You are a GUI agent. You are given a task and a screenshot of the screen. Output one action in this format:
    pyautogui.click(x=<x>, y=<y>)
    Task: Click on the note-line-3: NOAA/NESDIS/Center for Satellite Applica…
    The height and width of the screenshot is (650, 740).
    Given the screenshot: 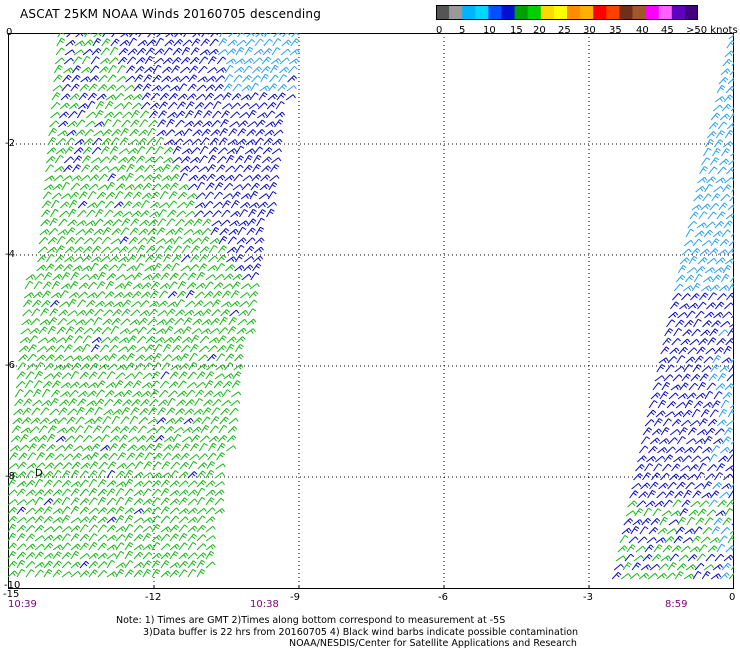 What is the action you would take?
    pyautogui.click(x=433, y=643)
    